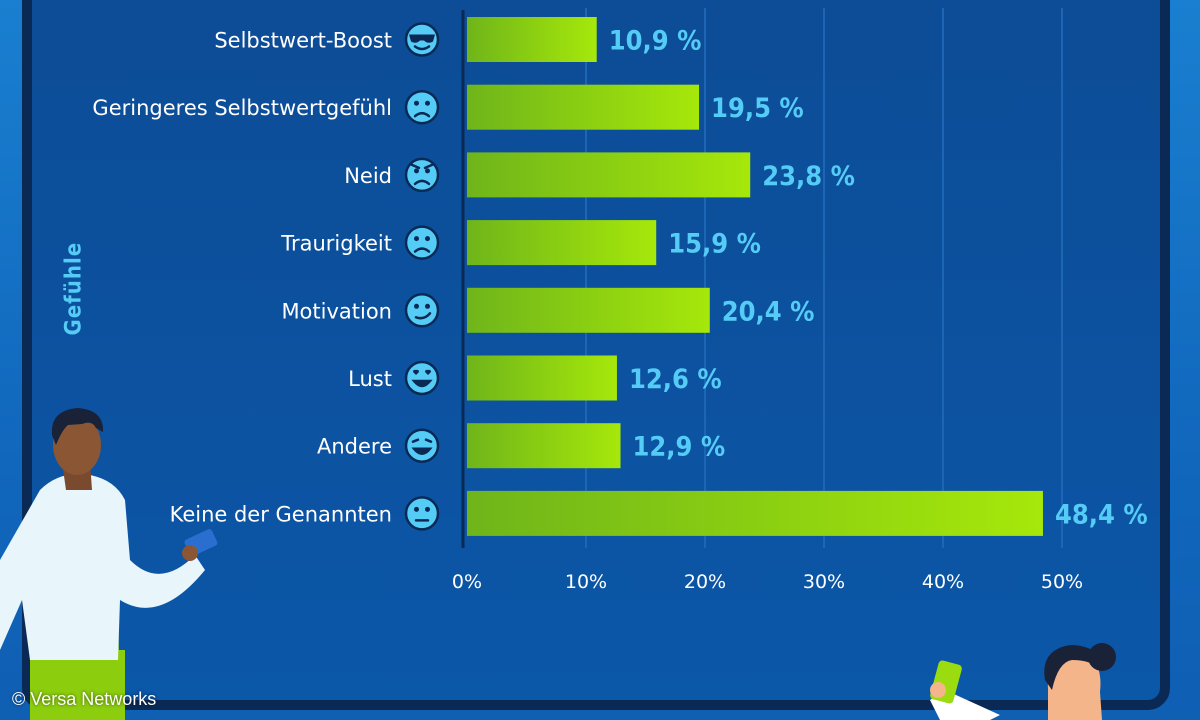  What do you see at coordinates (303, 41) in the screenshot?
I see `category-label: Selbstwert-Boost` at bounding box center [303, 41].